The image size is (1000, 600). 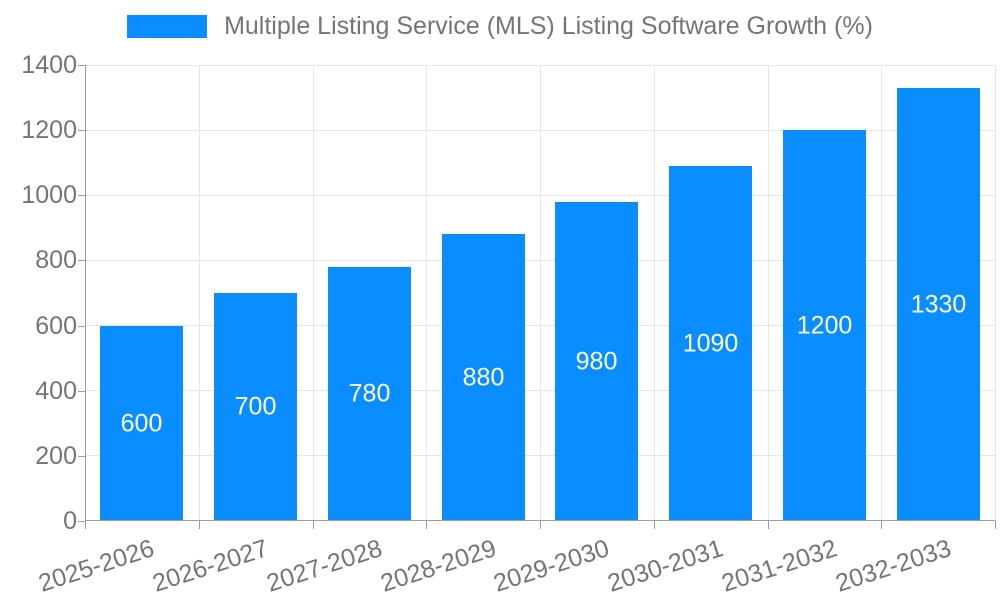 I want to click on x-axis-tick-label: 2025-2026, so click(x=96, y=566).